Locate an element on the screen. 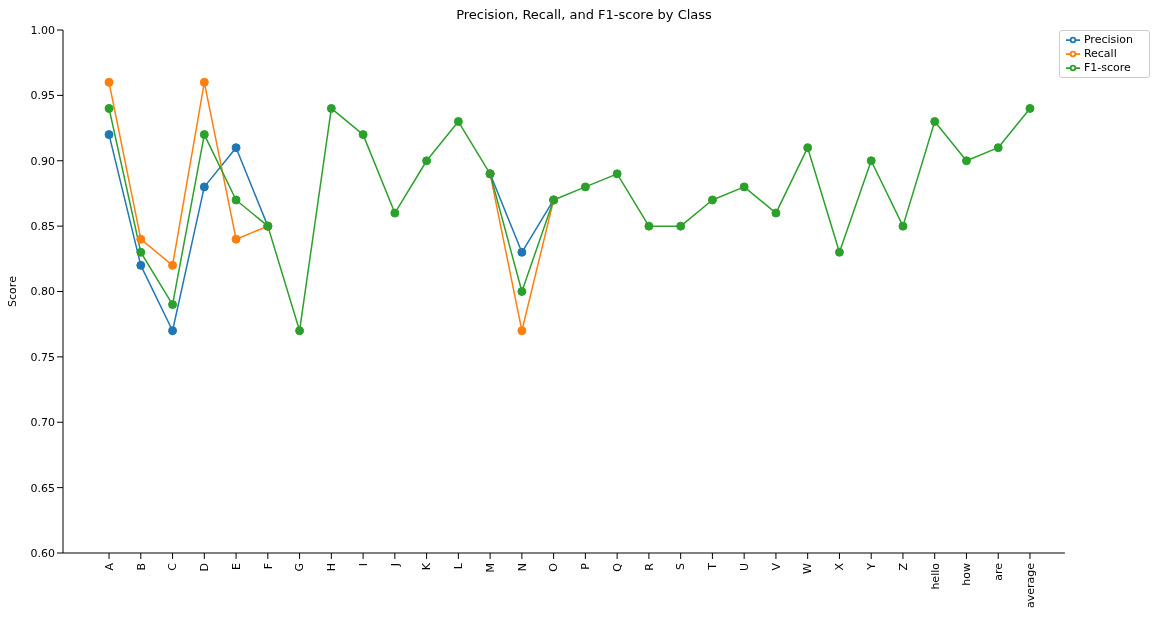  y-tick-label: 0.70 is located at coordinates (42, 423).